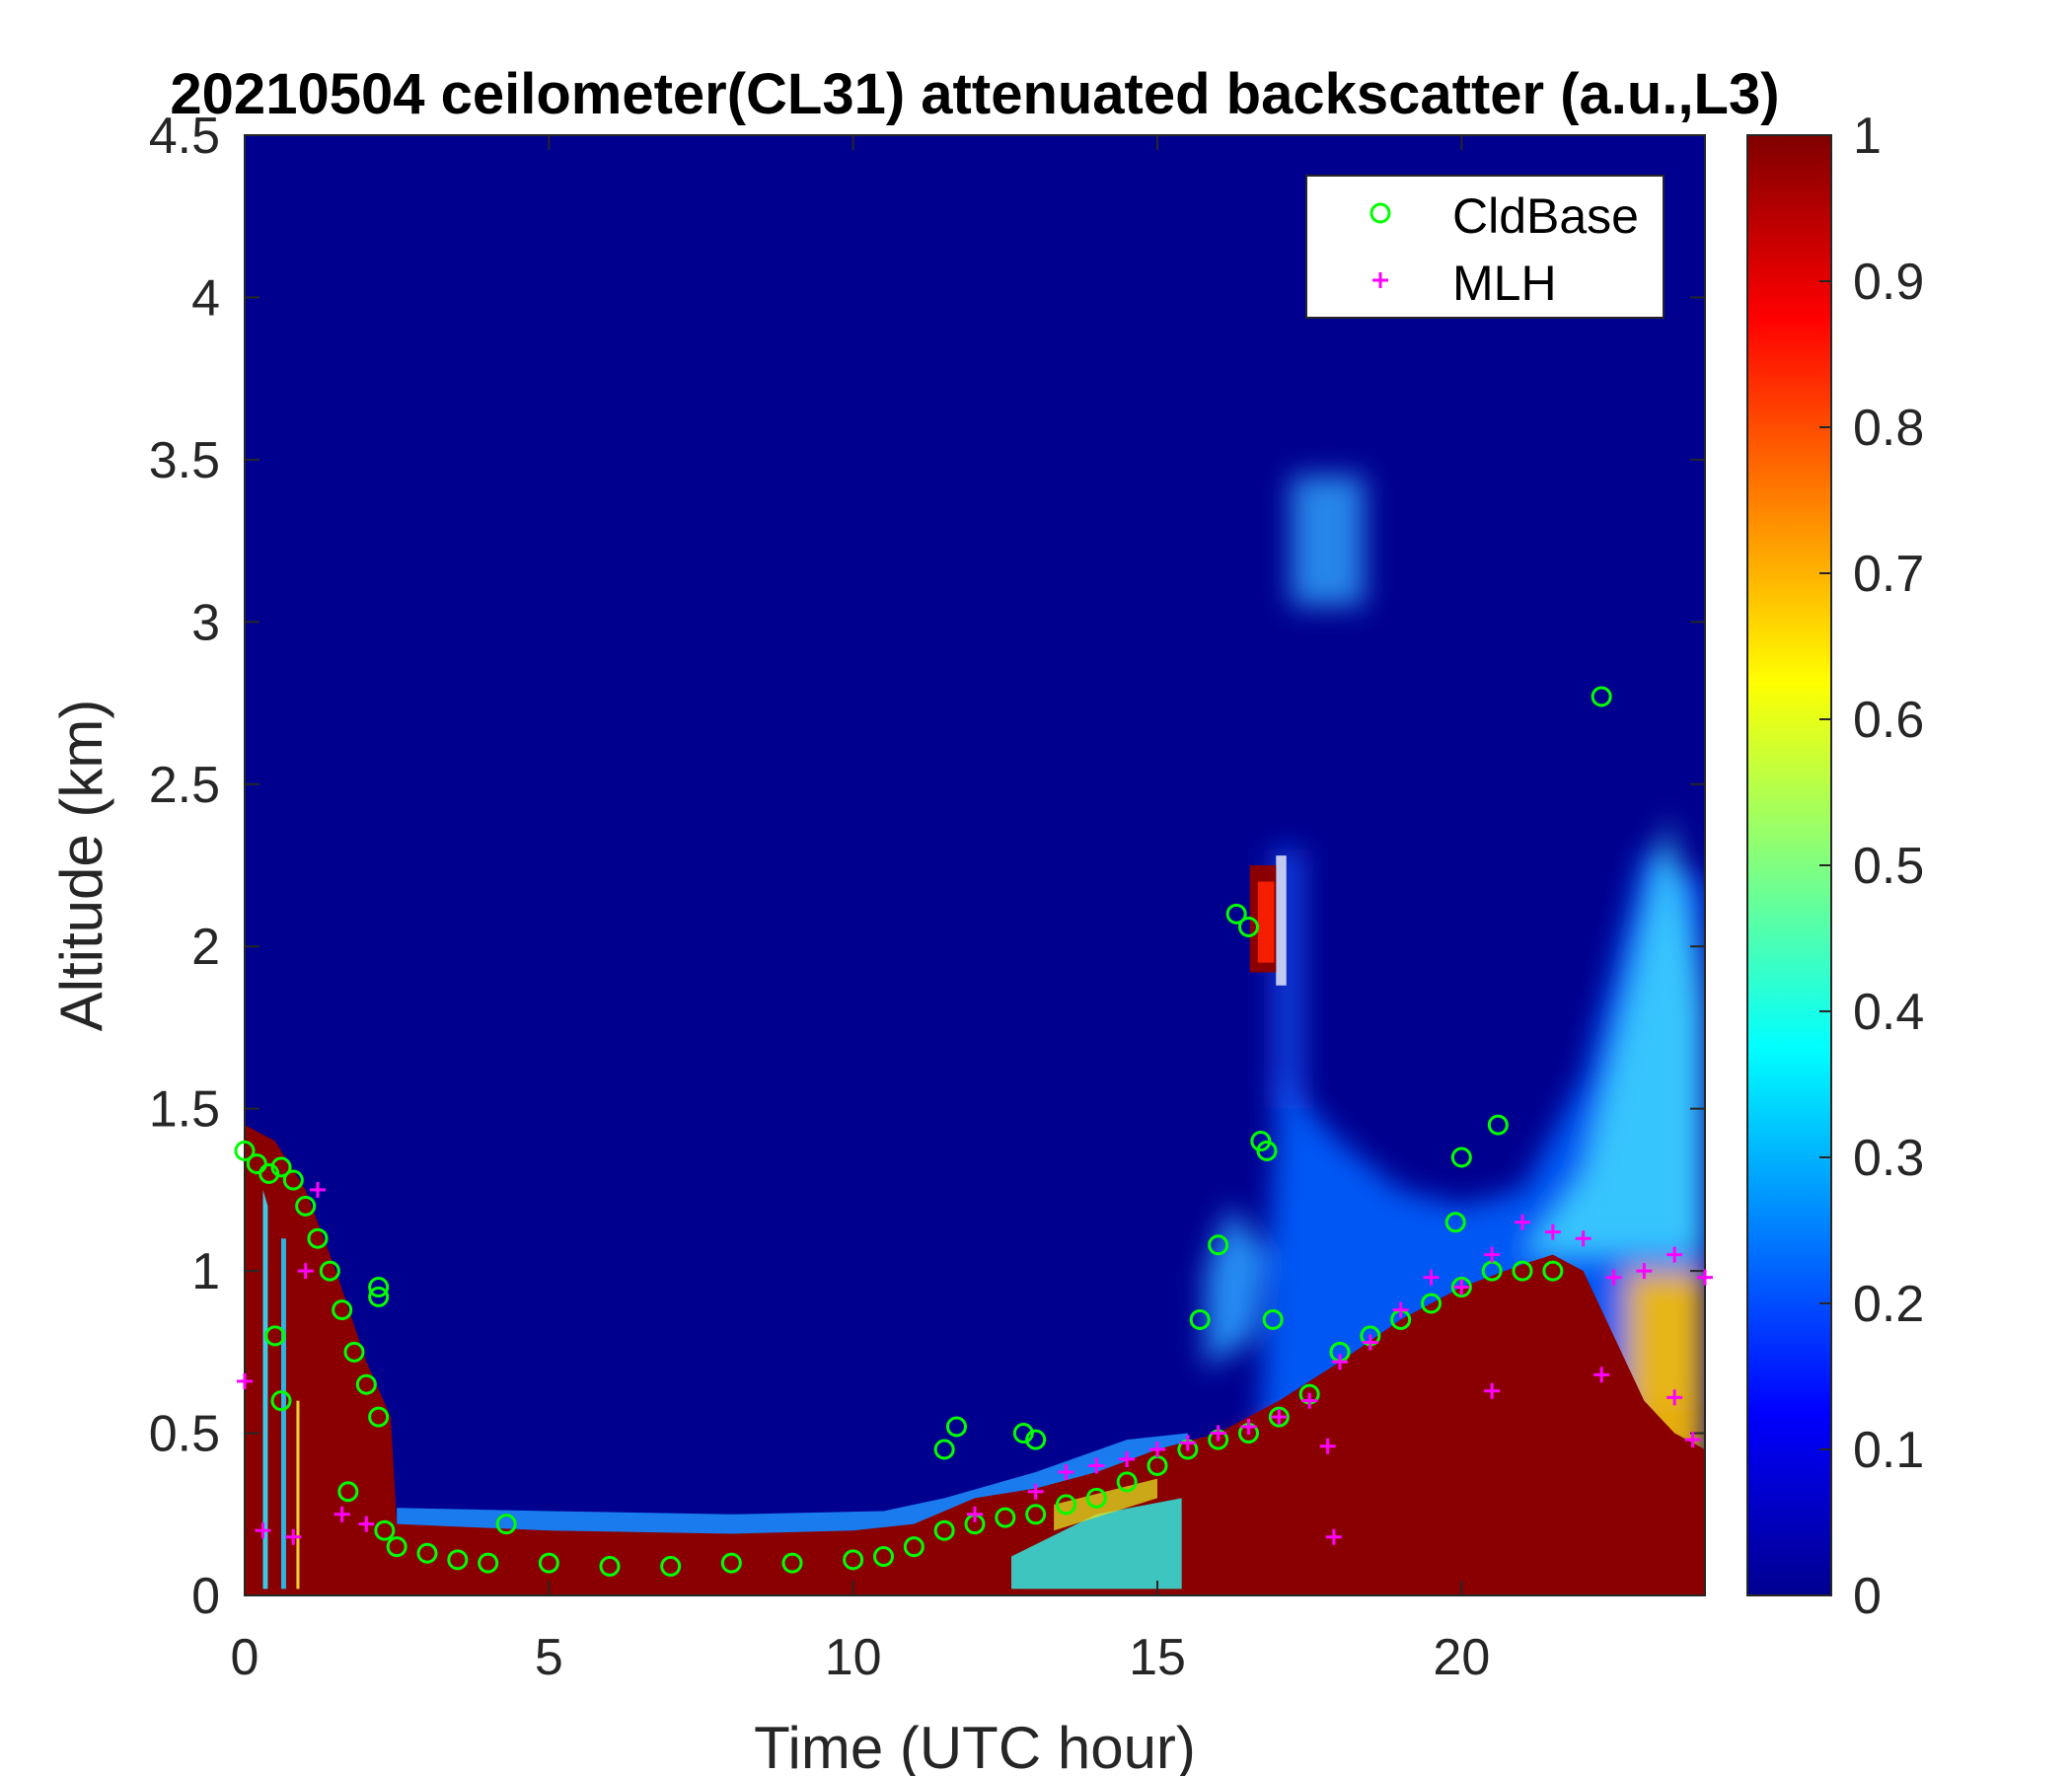 This screenshot has height=1776, width=2072. What do you see at coordinates (1868, 137) in the screenshot?
I see `colorbar-tick-label: 1` at bounding box center [1868, 137].